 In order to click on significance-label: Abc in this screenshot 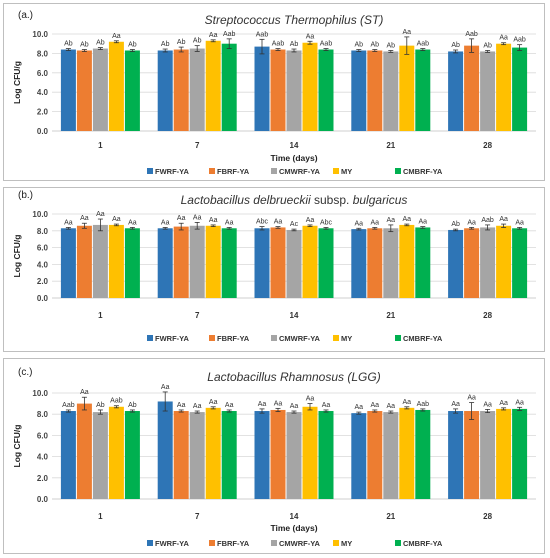, I will do `click(326, 222)`.